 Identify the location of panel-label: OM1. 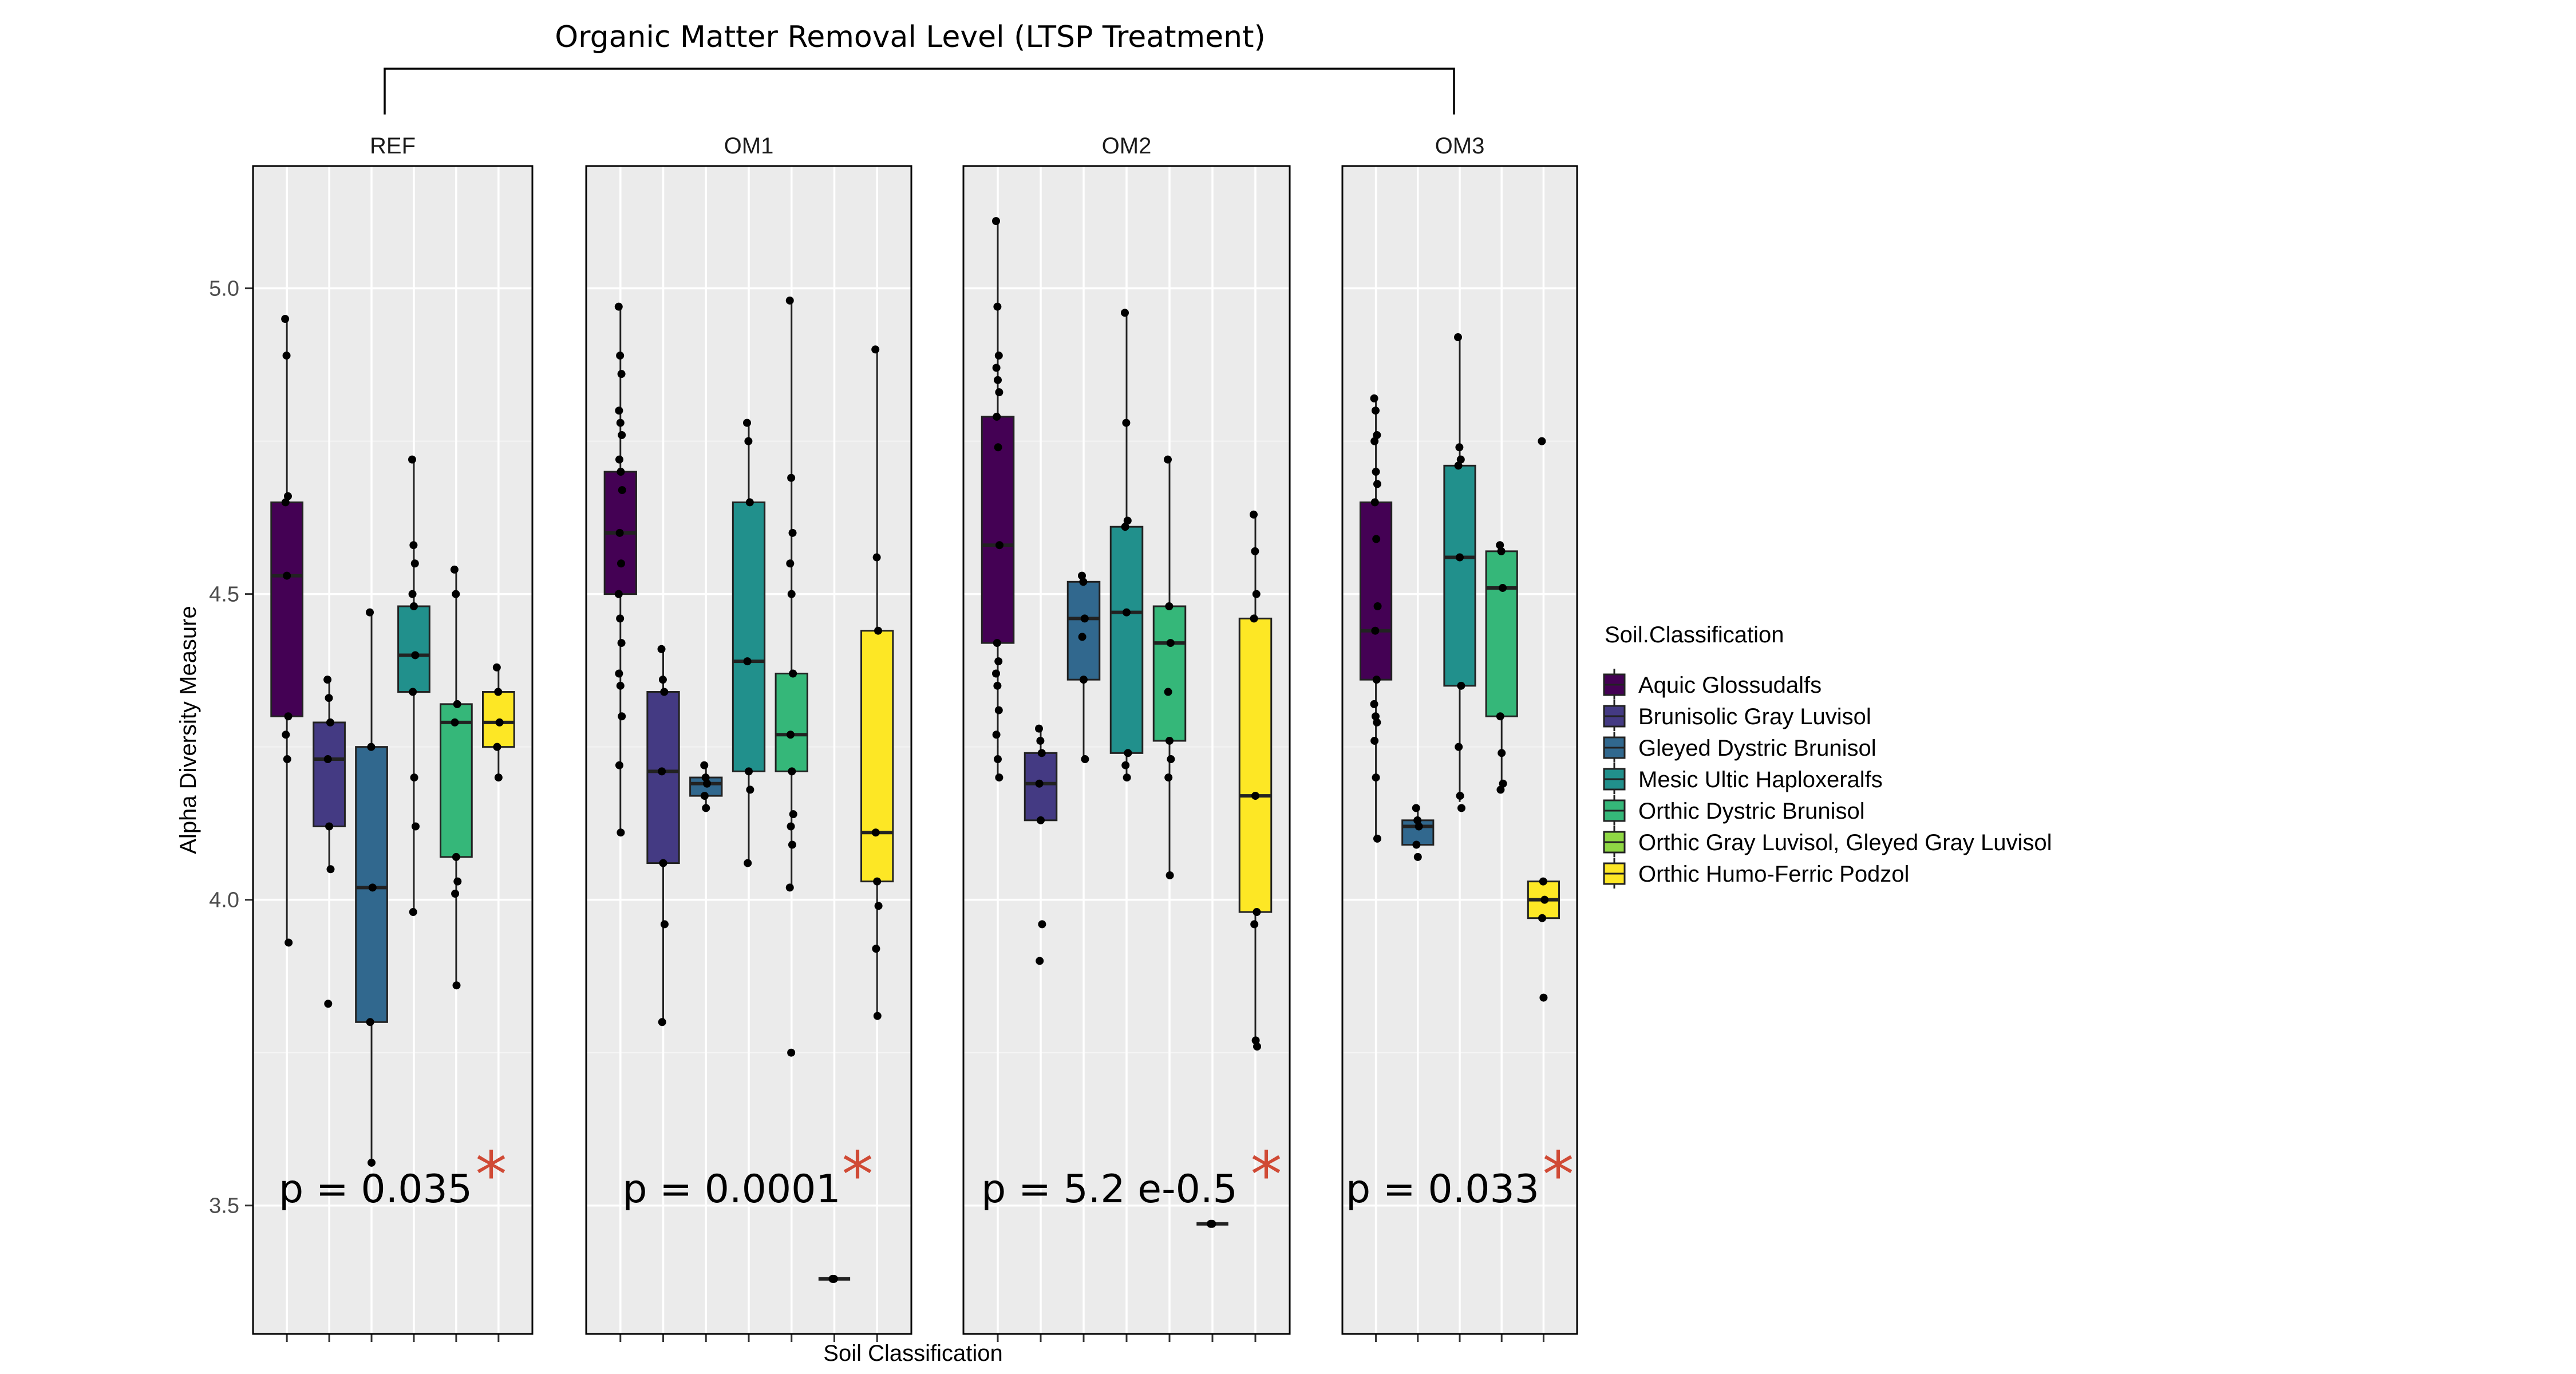
(749, 146).